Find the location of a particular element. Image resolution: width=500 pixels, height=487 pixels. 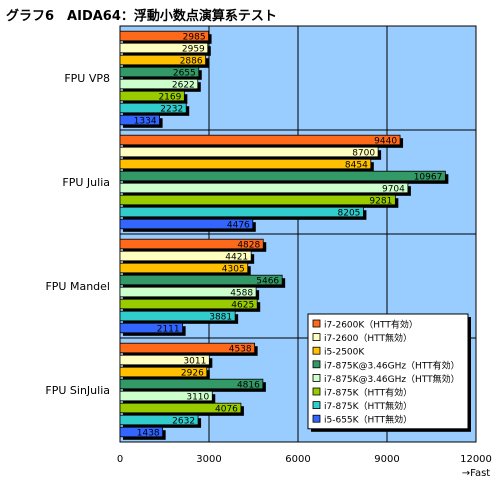

chart-title: グラフ6 AIDA64：浮動小数点演算系テスト is located at coordinates (141, 16).